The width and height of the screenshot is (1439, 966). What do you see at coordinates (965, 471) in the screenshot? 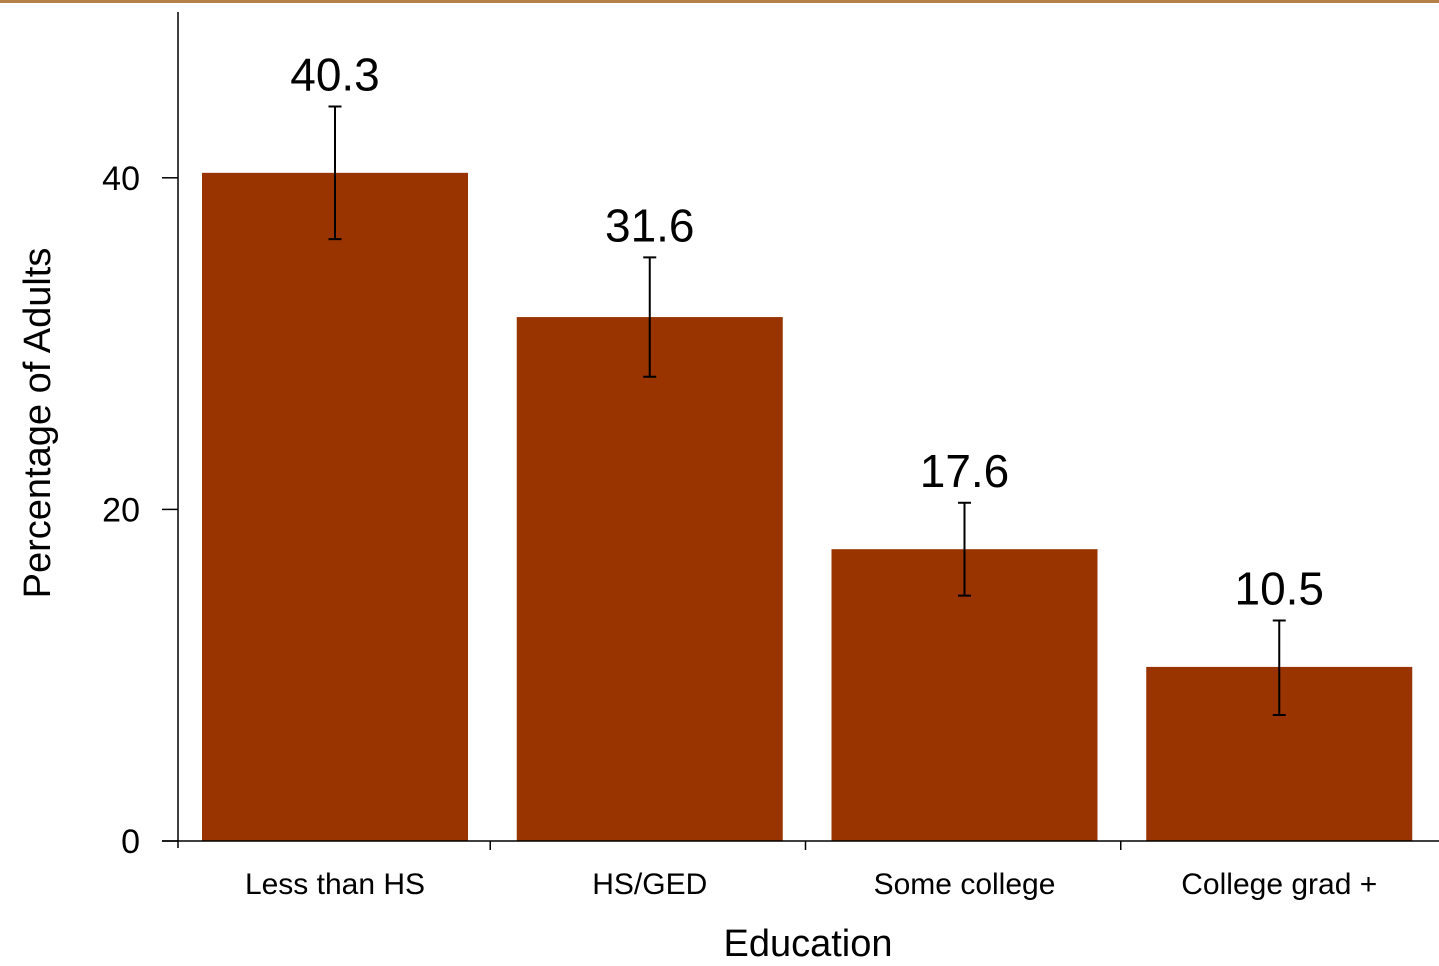
I see `data-label: 17.6` at bounding box center [965, 471].